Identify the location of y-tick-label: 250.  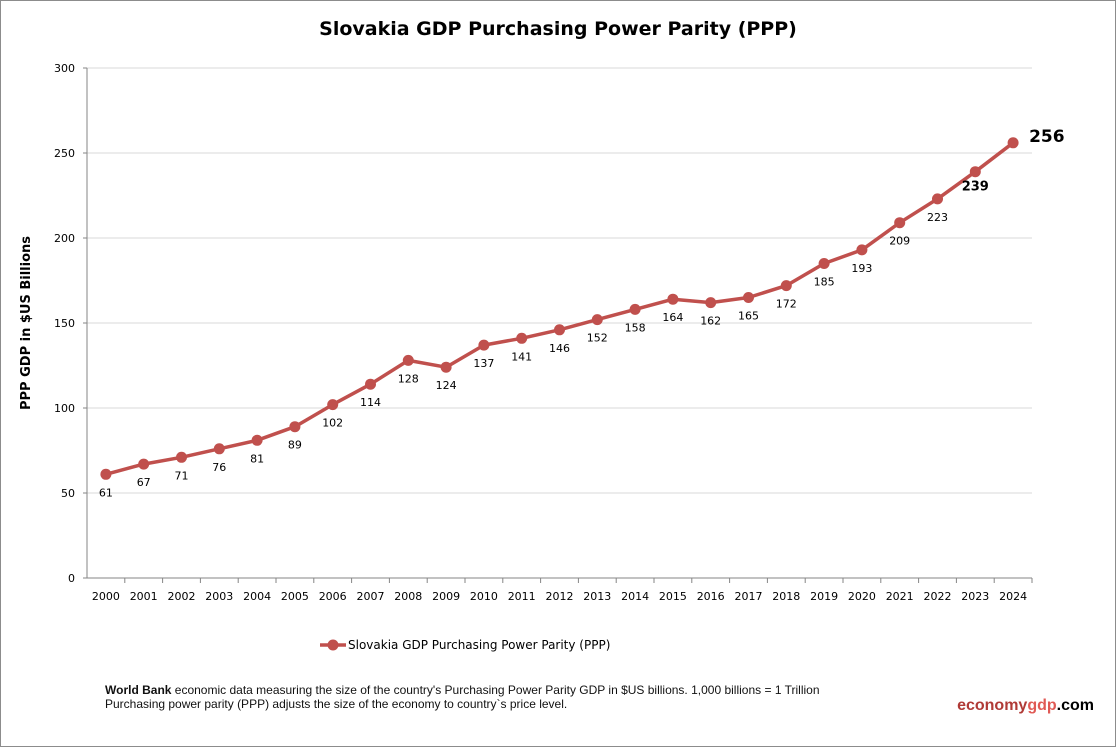
(64, 153).